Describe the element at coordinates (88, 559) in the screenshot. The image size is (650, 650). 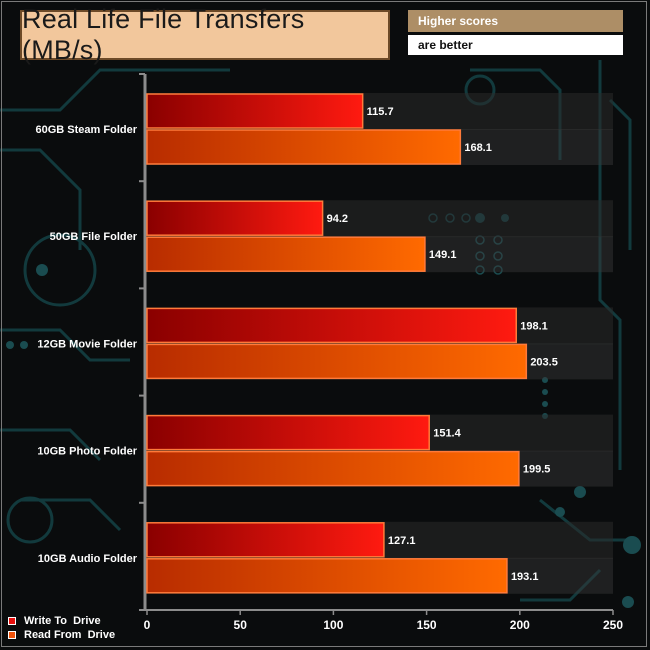
I see `category-label: 10GB Audio Folder` at that location.